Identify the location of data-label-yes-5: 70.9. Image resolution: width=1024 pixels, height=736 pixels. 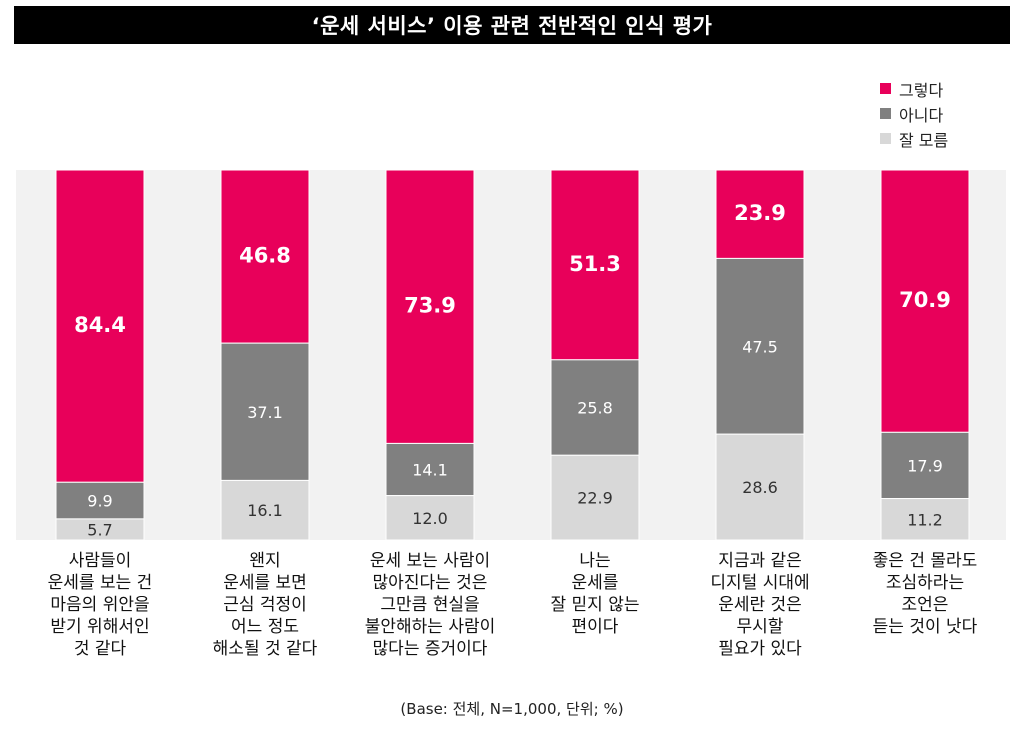
(925, 300).